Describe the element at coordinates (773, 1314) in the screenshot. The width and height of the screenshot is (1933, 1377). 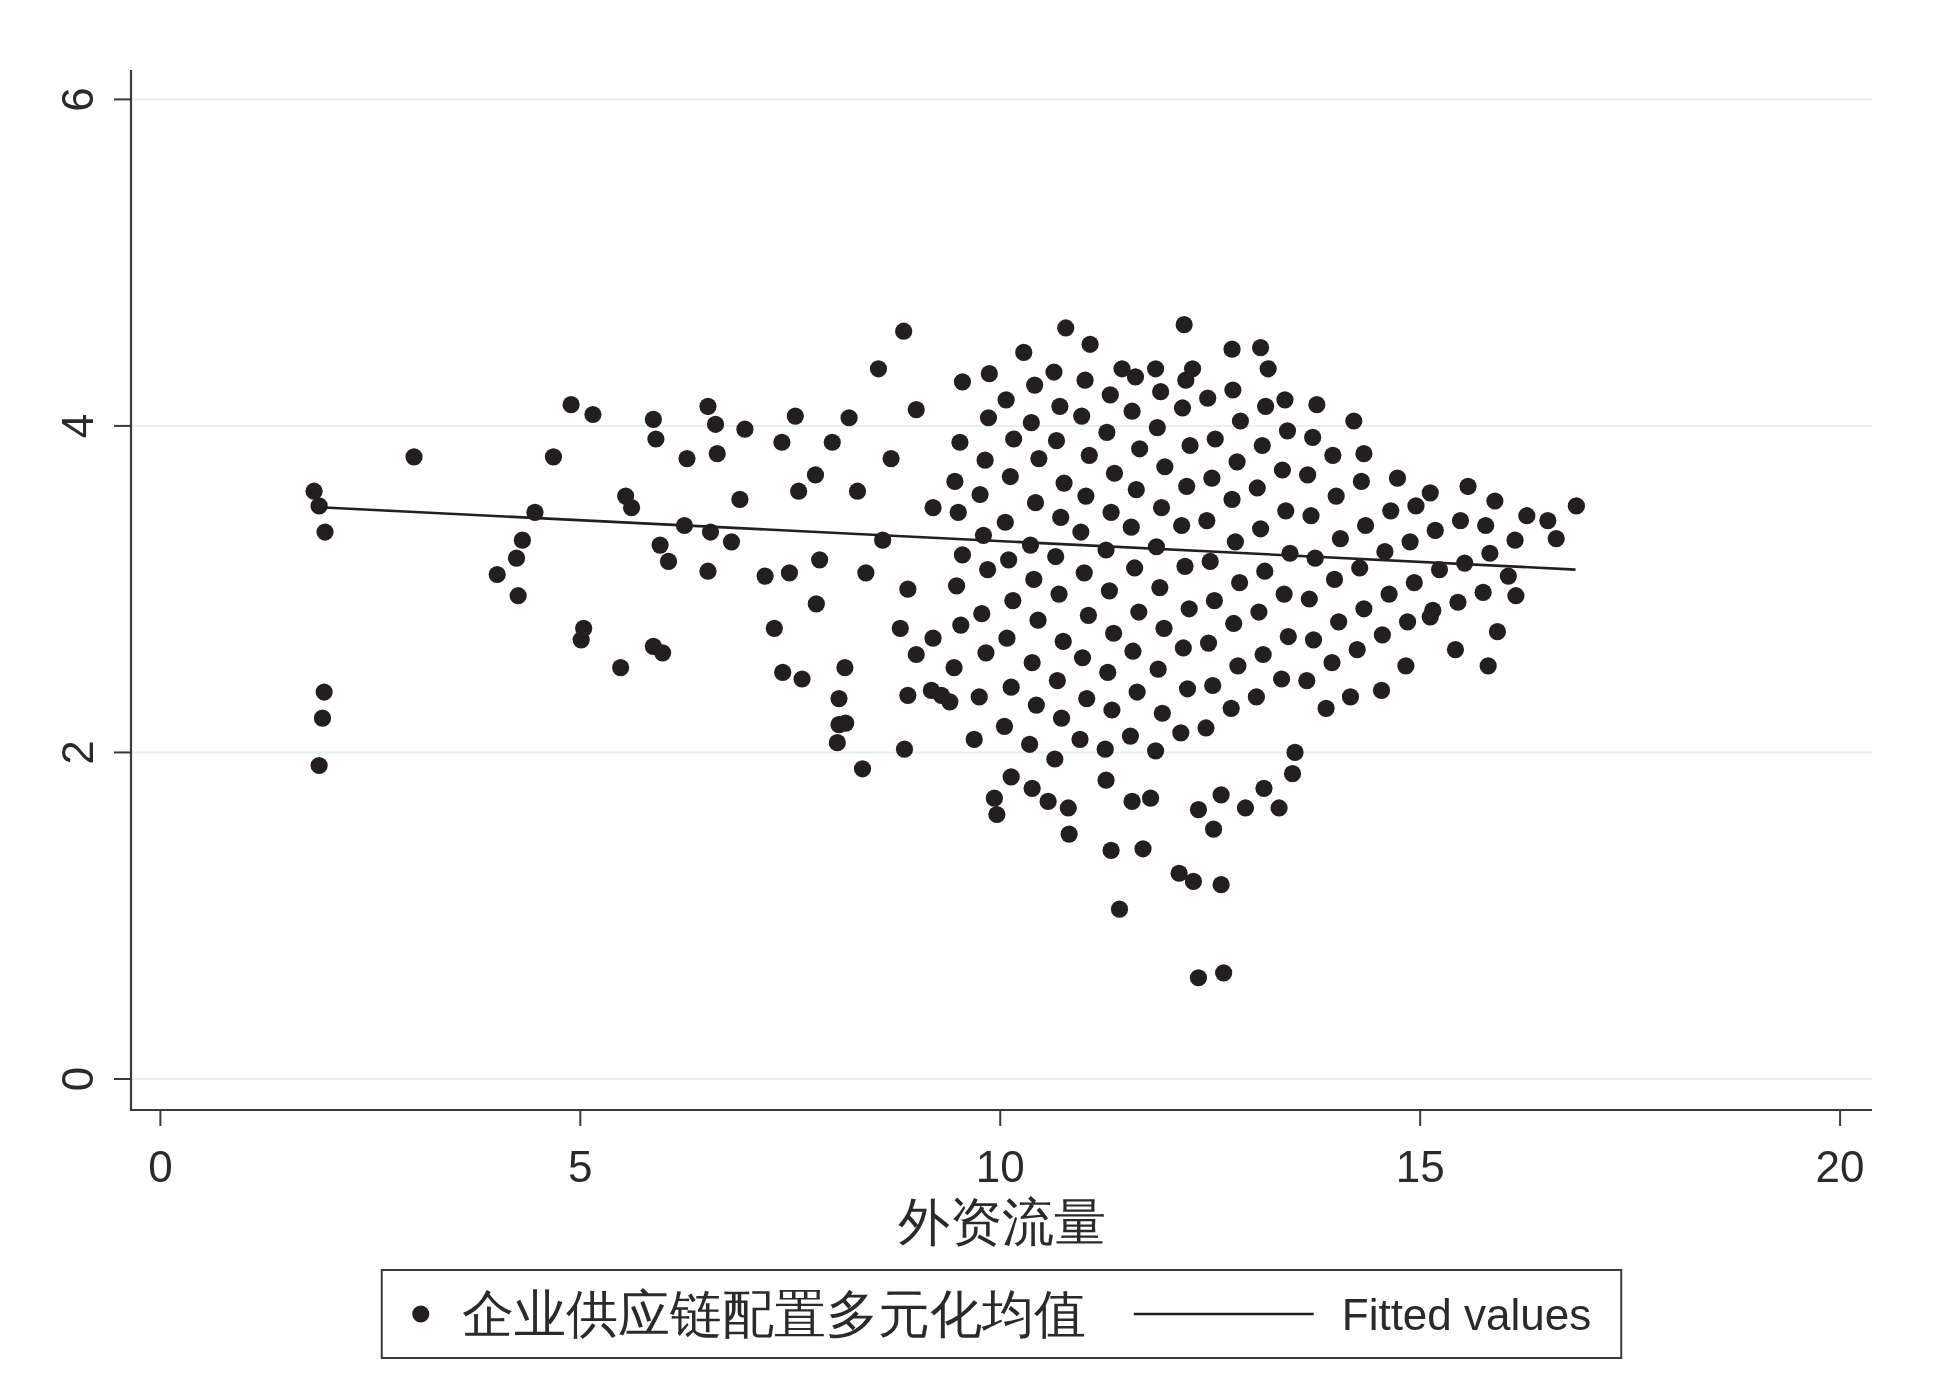
I see `legend-label: 企业供应链配置多元化均值` at that location.